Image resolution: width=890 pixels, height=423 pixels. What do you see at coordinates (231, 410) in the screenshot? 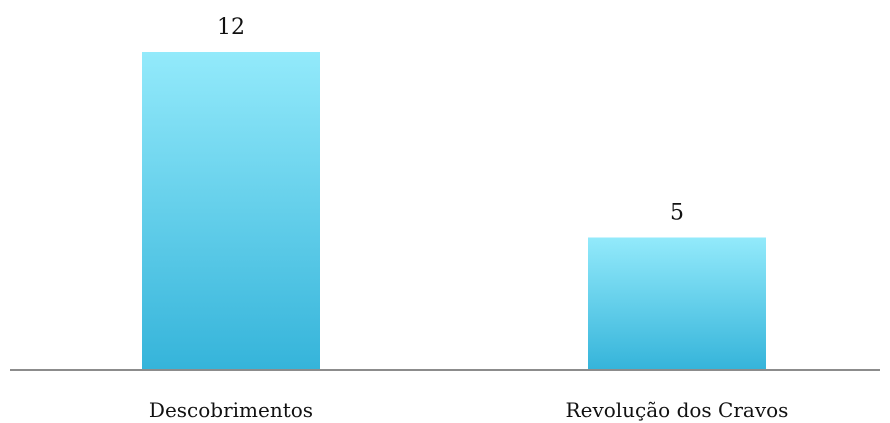
I see `category-label-1: Descobrimentos` at bounding box center [231, 410].